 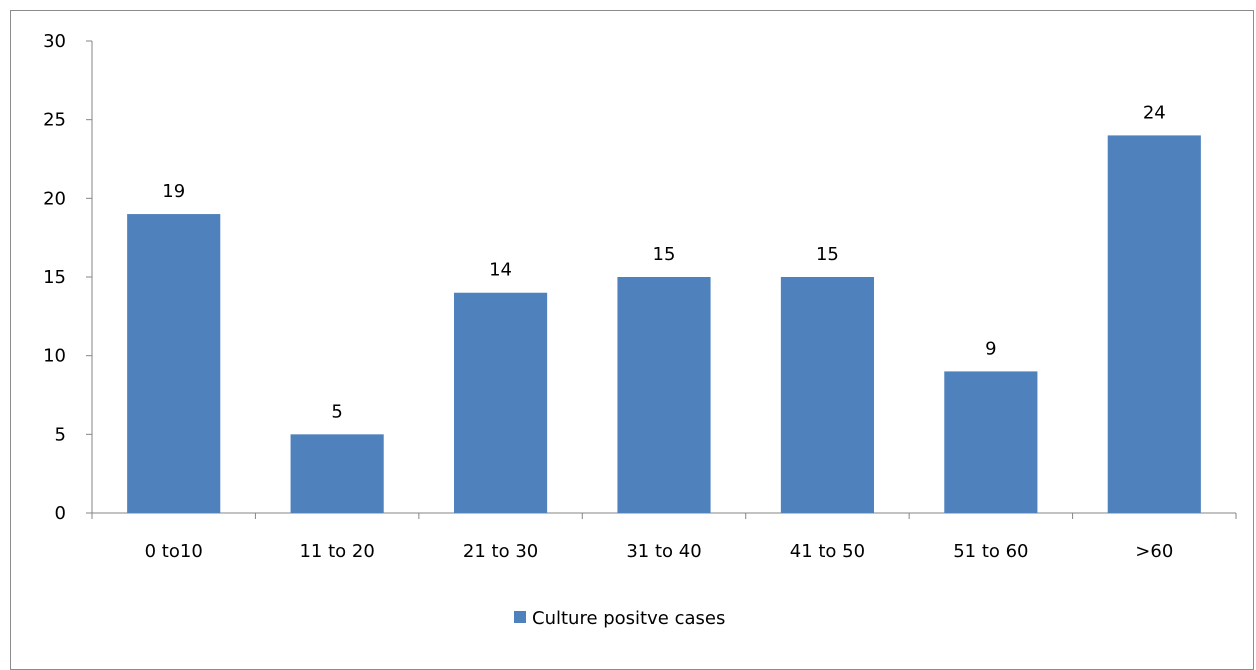 I want to click on legend-label: Culture positve cases, so click(x=628, y=618).